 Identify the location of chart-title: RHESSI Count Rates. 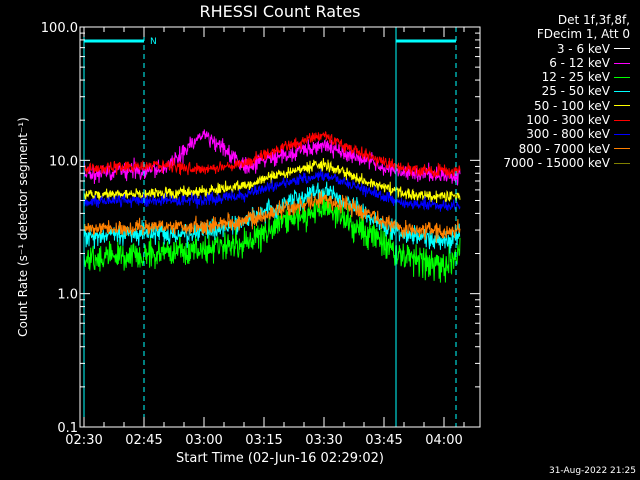
(280, 11).